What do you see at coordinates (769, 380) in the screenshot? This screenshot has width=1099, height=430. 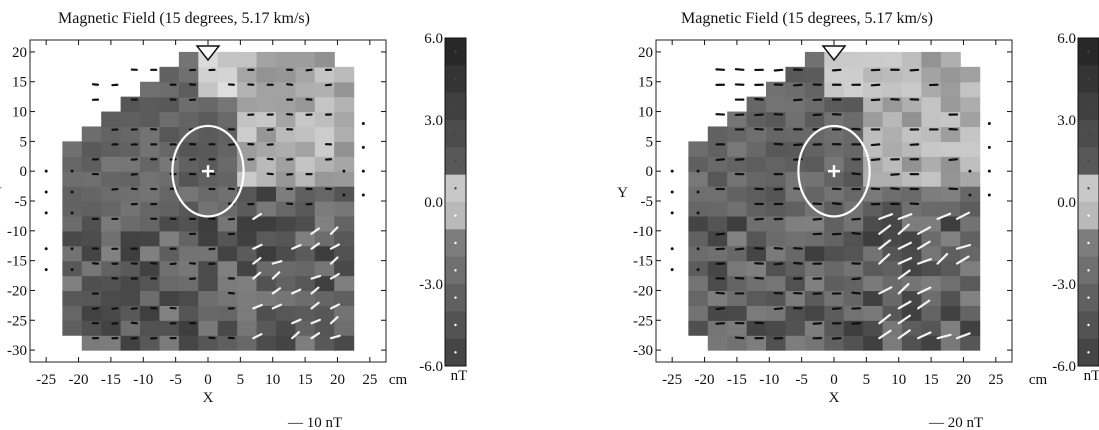 I see `x-tick-label: -10` at bounding box center [769, 380].